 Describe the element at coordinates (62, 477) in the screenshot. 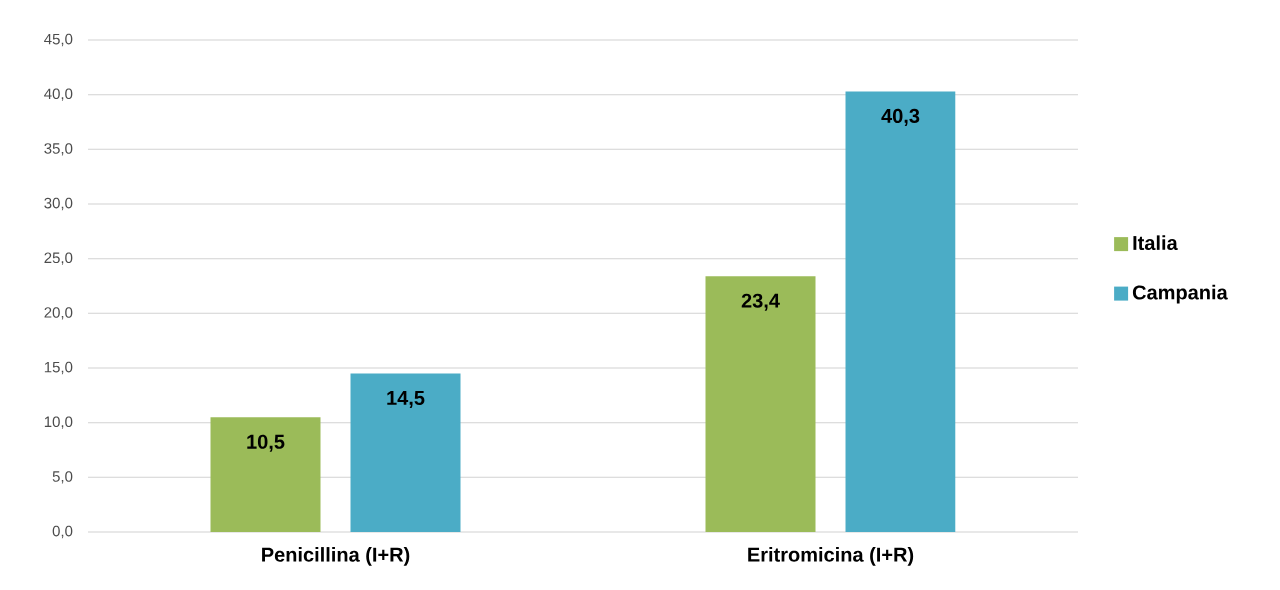

I see `y-tick-label: 5,0` at that location.